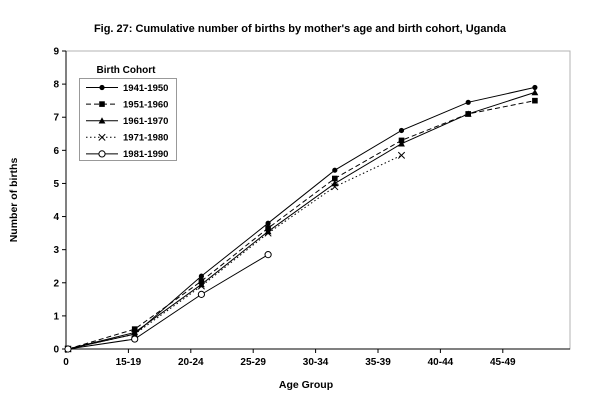 The height and width of the screenshot is (409, 600). Describe the element at coordinates (56, 85) in the screenshot. I see `y-tick-label: 8` at that location.